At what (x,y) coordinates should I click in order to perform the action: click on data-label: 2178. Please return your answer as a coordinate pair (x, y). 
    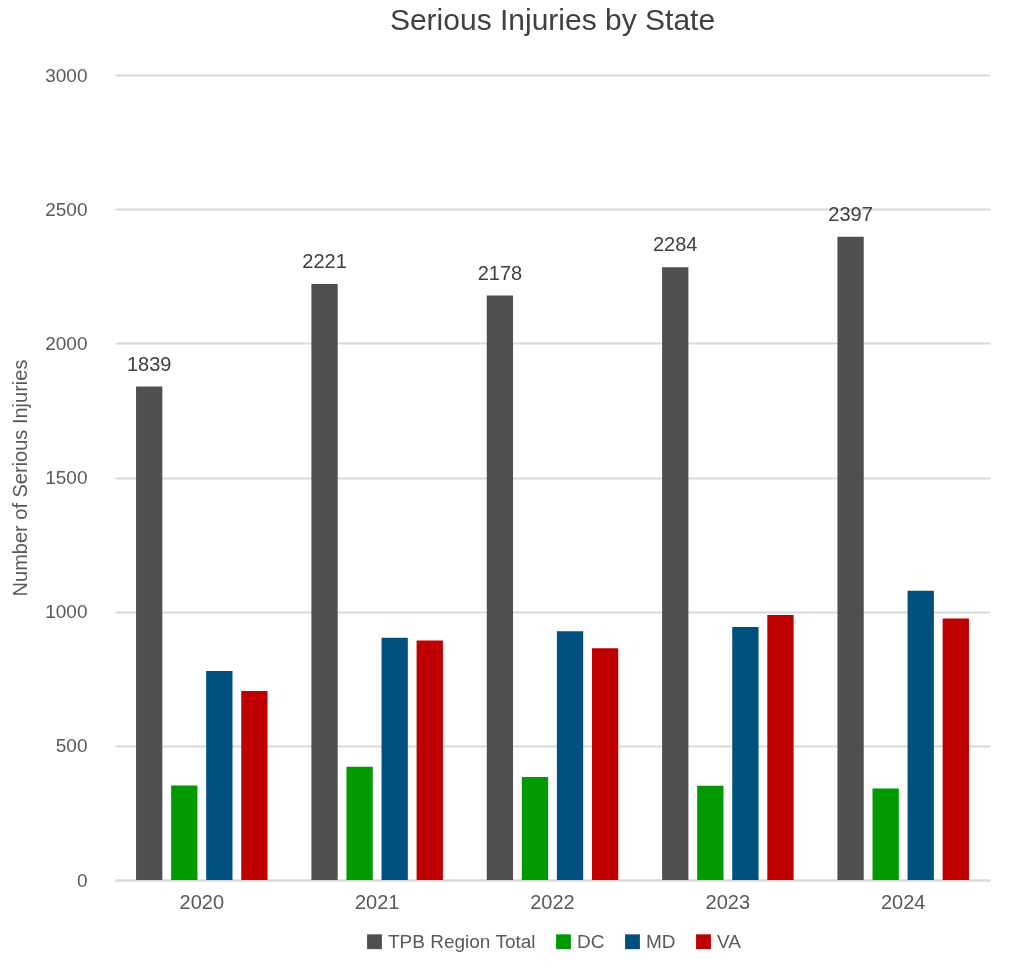
    Looking at the image, I should click on (500, 272).